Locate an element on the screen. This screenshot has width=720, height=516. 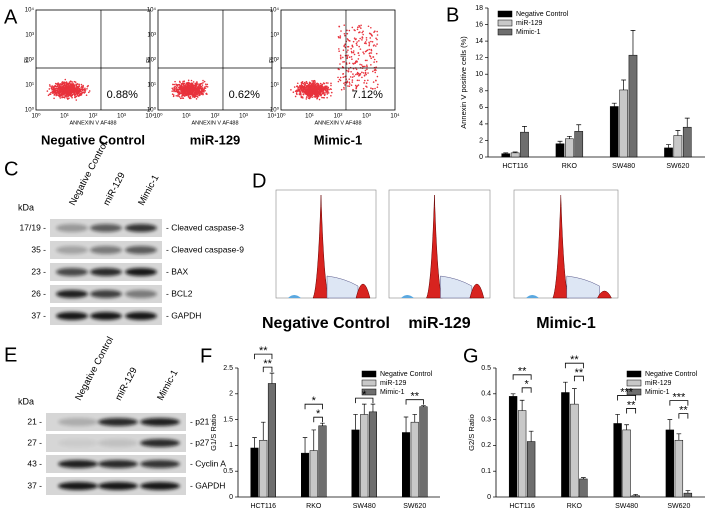
histogram-title: miR-129 is located at coordinates (439, 323).